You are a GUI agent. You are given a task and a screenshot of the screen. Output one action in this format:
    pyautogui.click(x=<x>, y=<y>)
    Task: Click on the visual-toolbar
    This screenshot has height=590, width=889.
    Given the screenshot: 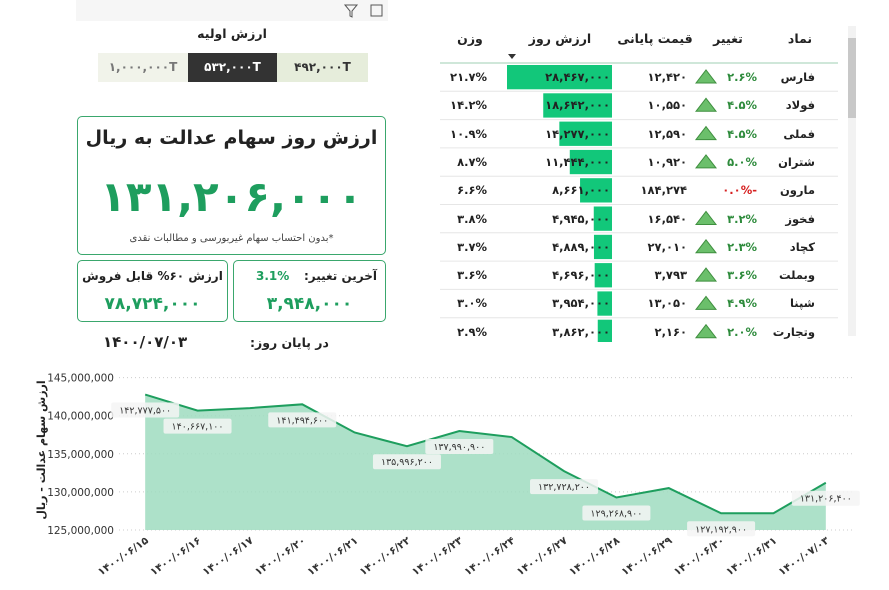 What is the action you would take?
    pyautogui.click(x=232, y=10)
    